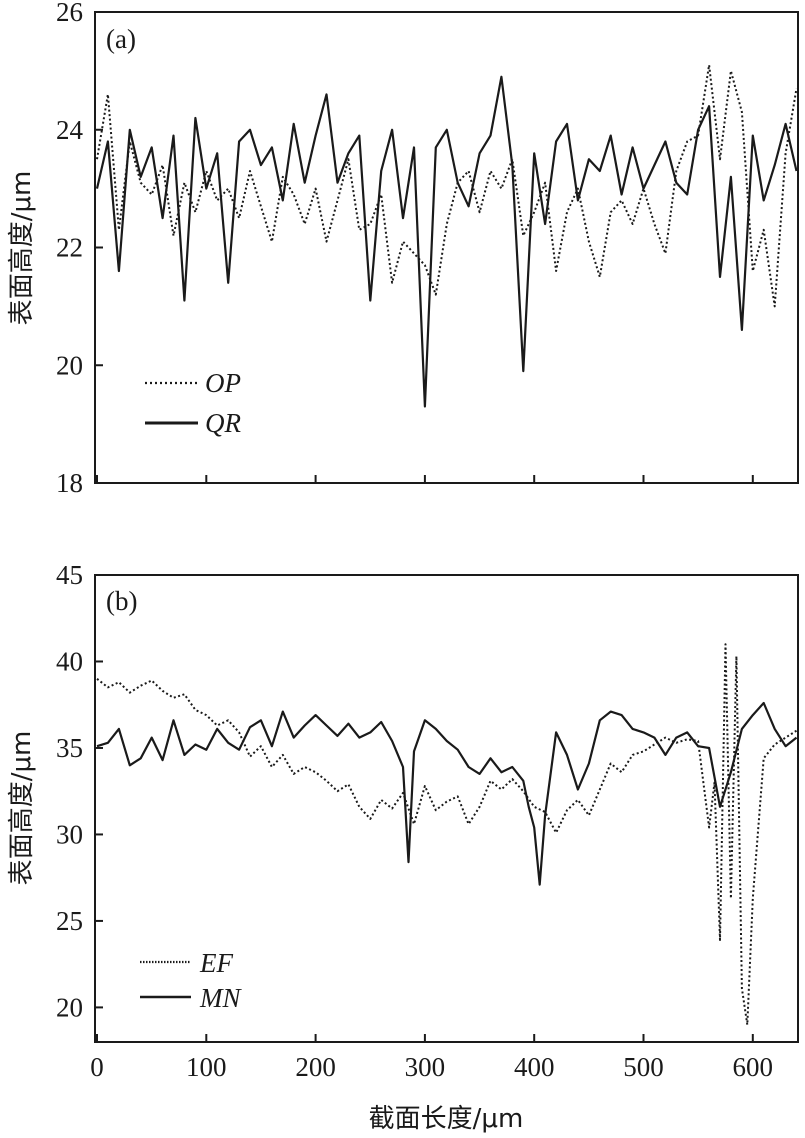 The image size is (805, 1138). I want to click on y-ticks-b, so click(99, 791).